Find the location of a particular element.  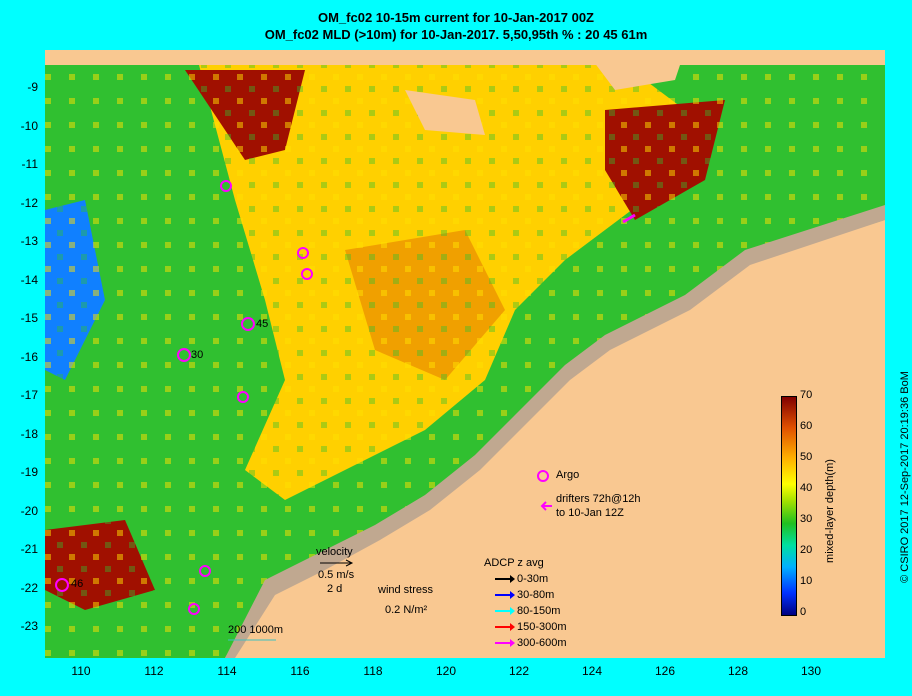

y-tick-label: -12 is located at coordinates (29, 202).